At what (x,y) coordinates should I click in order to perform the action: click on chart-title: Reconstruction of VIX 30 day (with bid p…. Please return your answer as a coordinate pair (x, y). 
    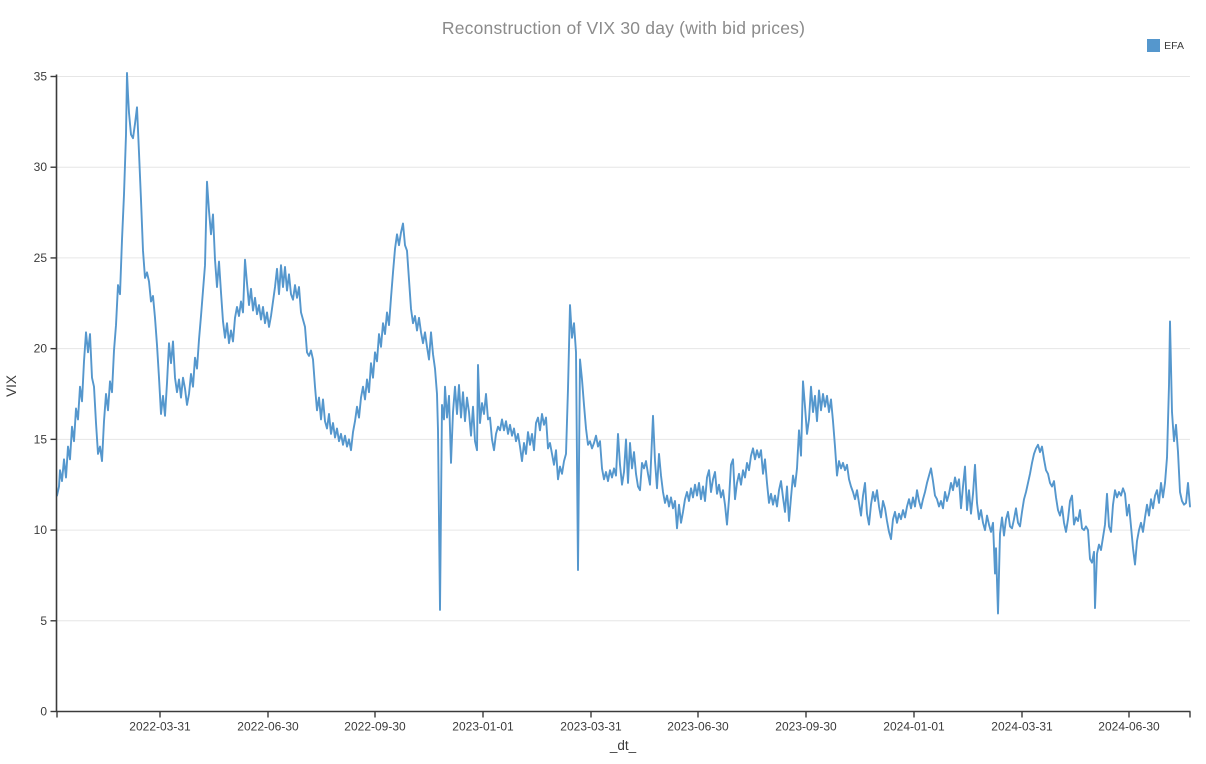
    Looking at the image, I should click on (623, 28).